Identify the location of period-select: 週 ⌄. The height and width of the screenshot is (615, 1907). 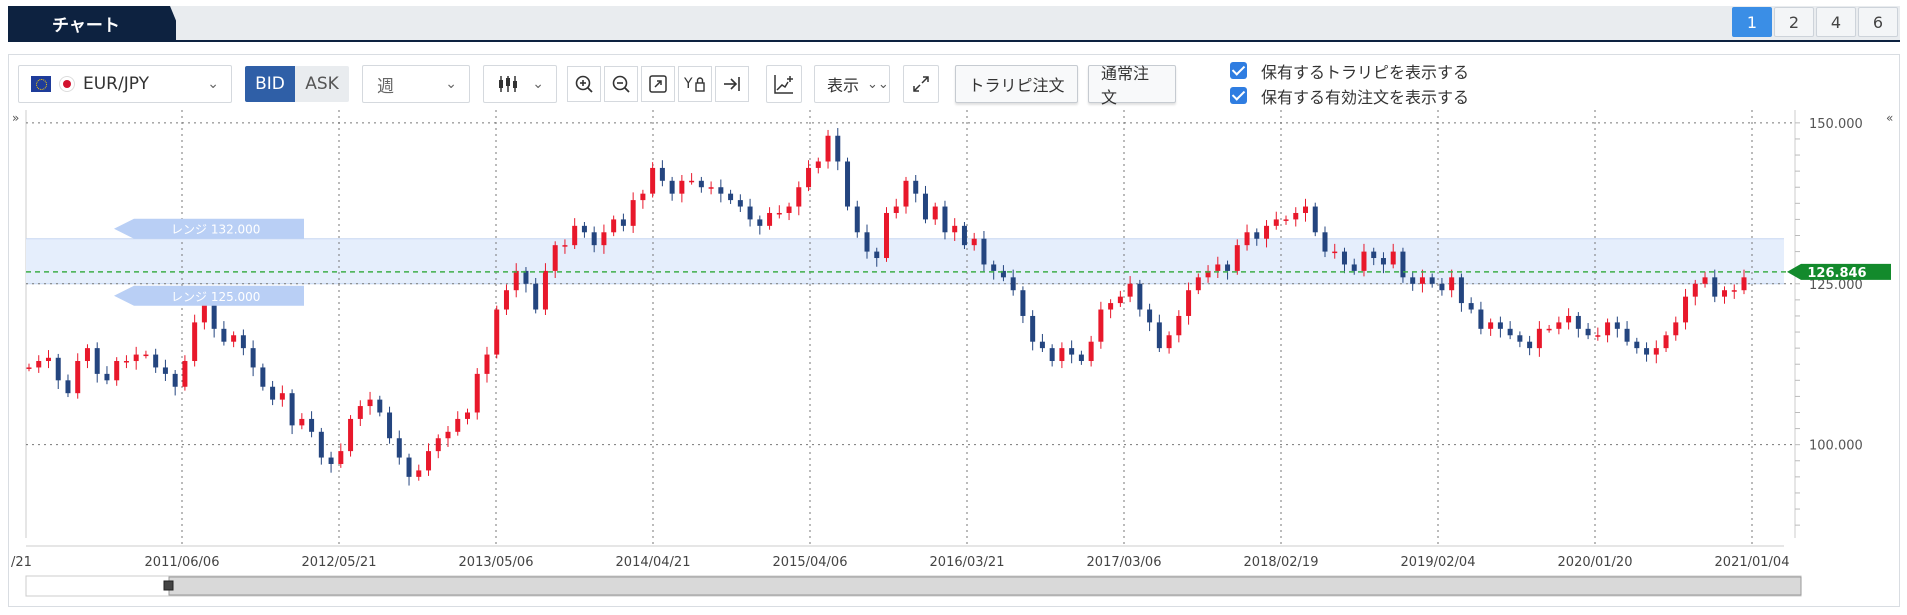
(416, 84).